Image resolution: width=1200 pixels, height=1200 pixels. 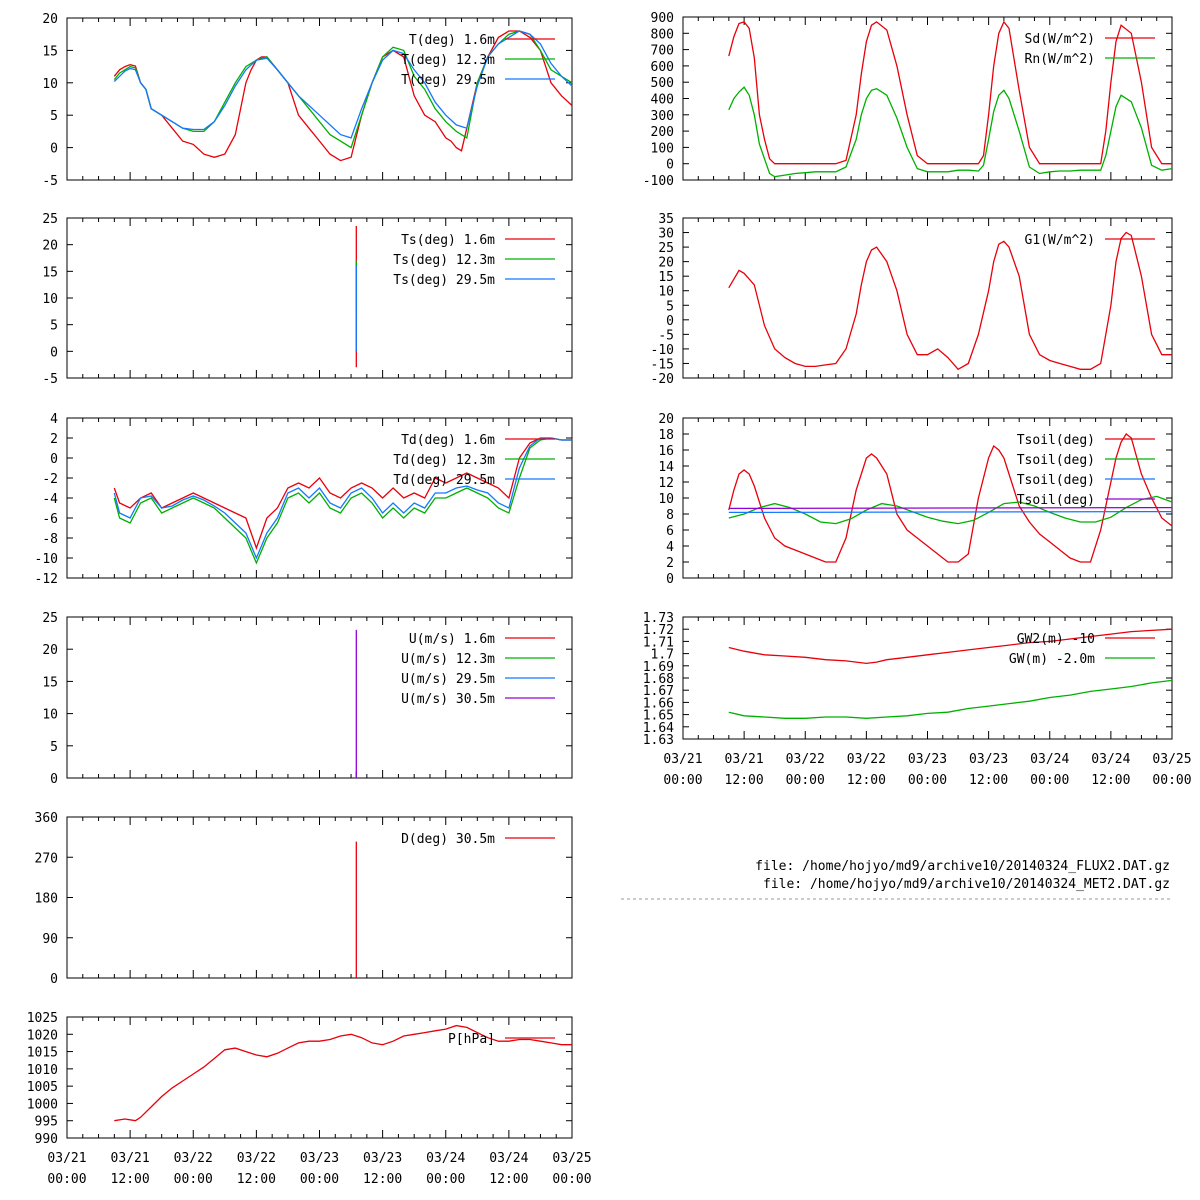 I want to click on y-tick-label: 1.65, so click(x=658, y=716).